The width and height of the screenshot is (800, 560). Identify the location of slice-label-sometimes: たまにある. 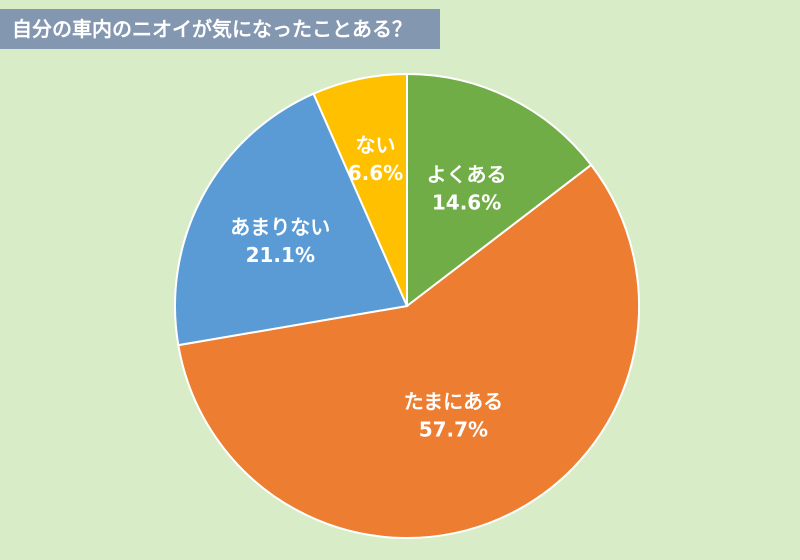
(453, 401).